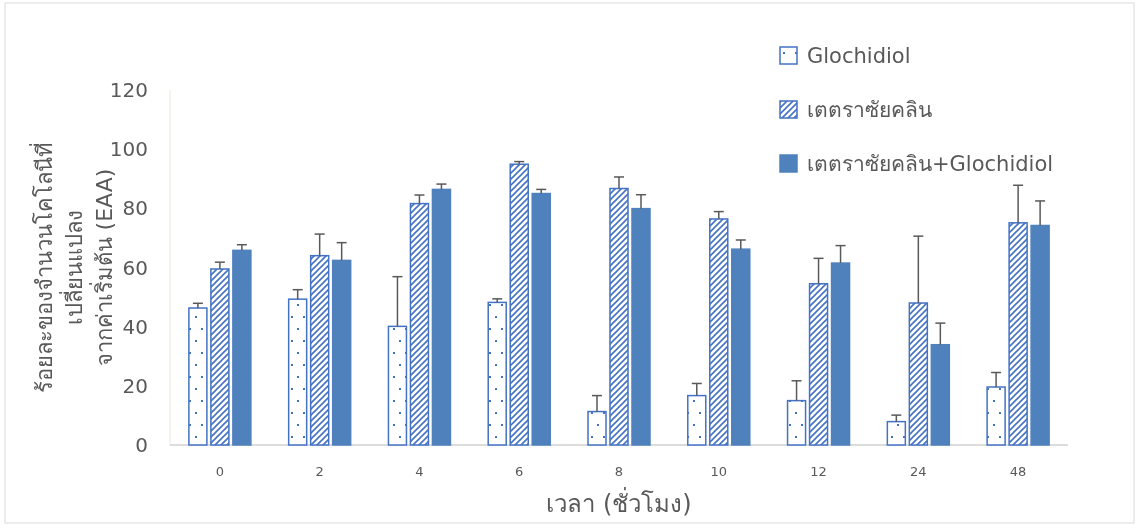 Image resolution: width=1139 pixels, height=526 pixels. I want to click on x-tick-label: 2, so click(319, 471).